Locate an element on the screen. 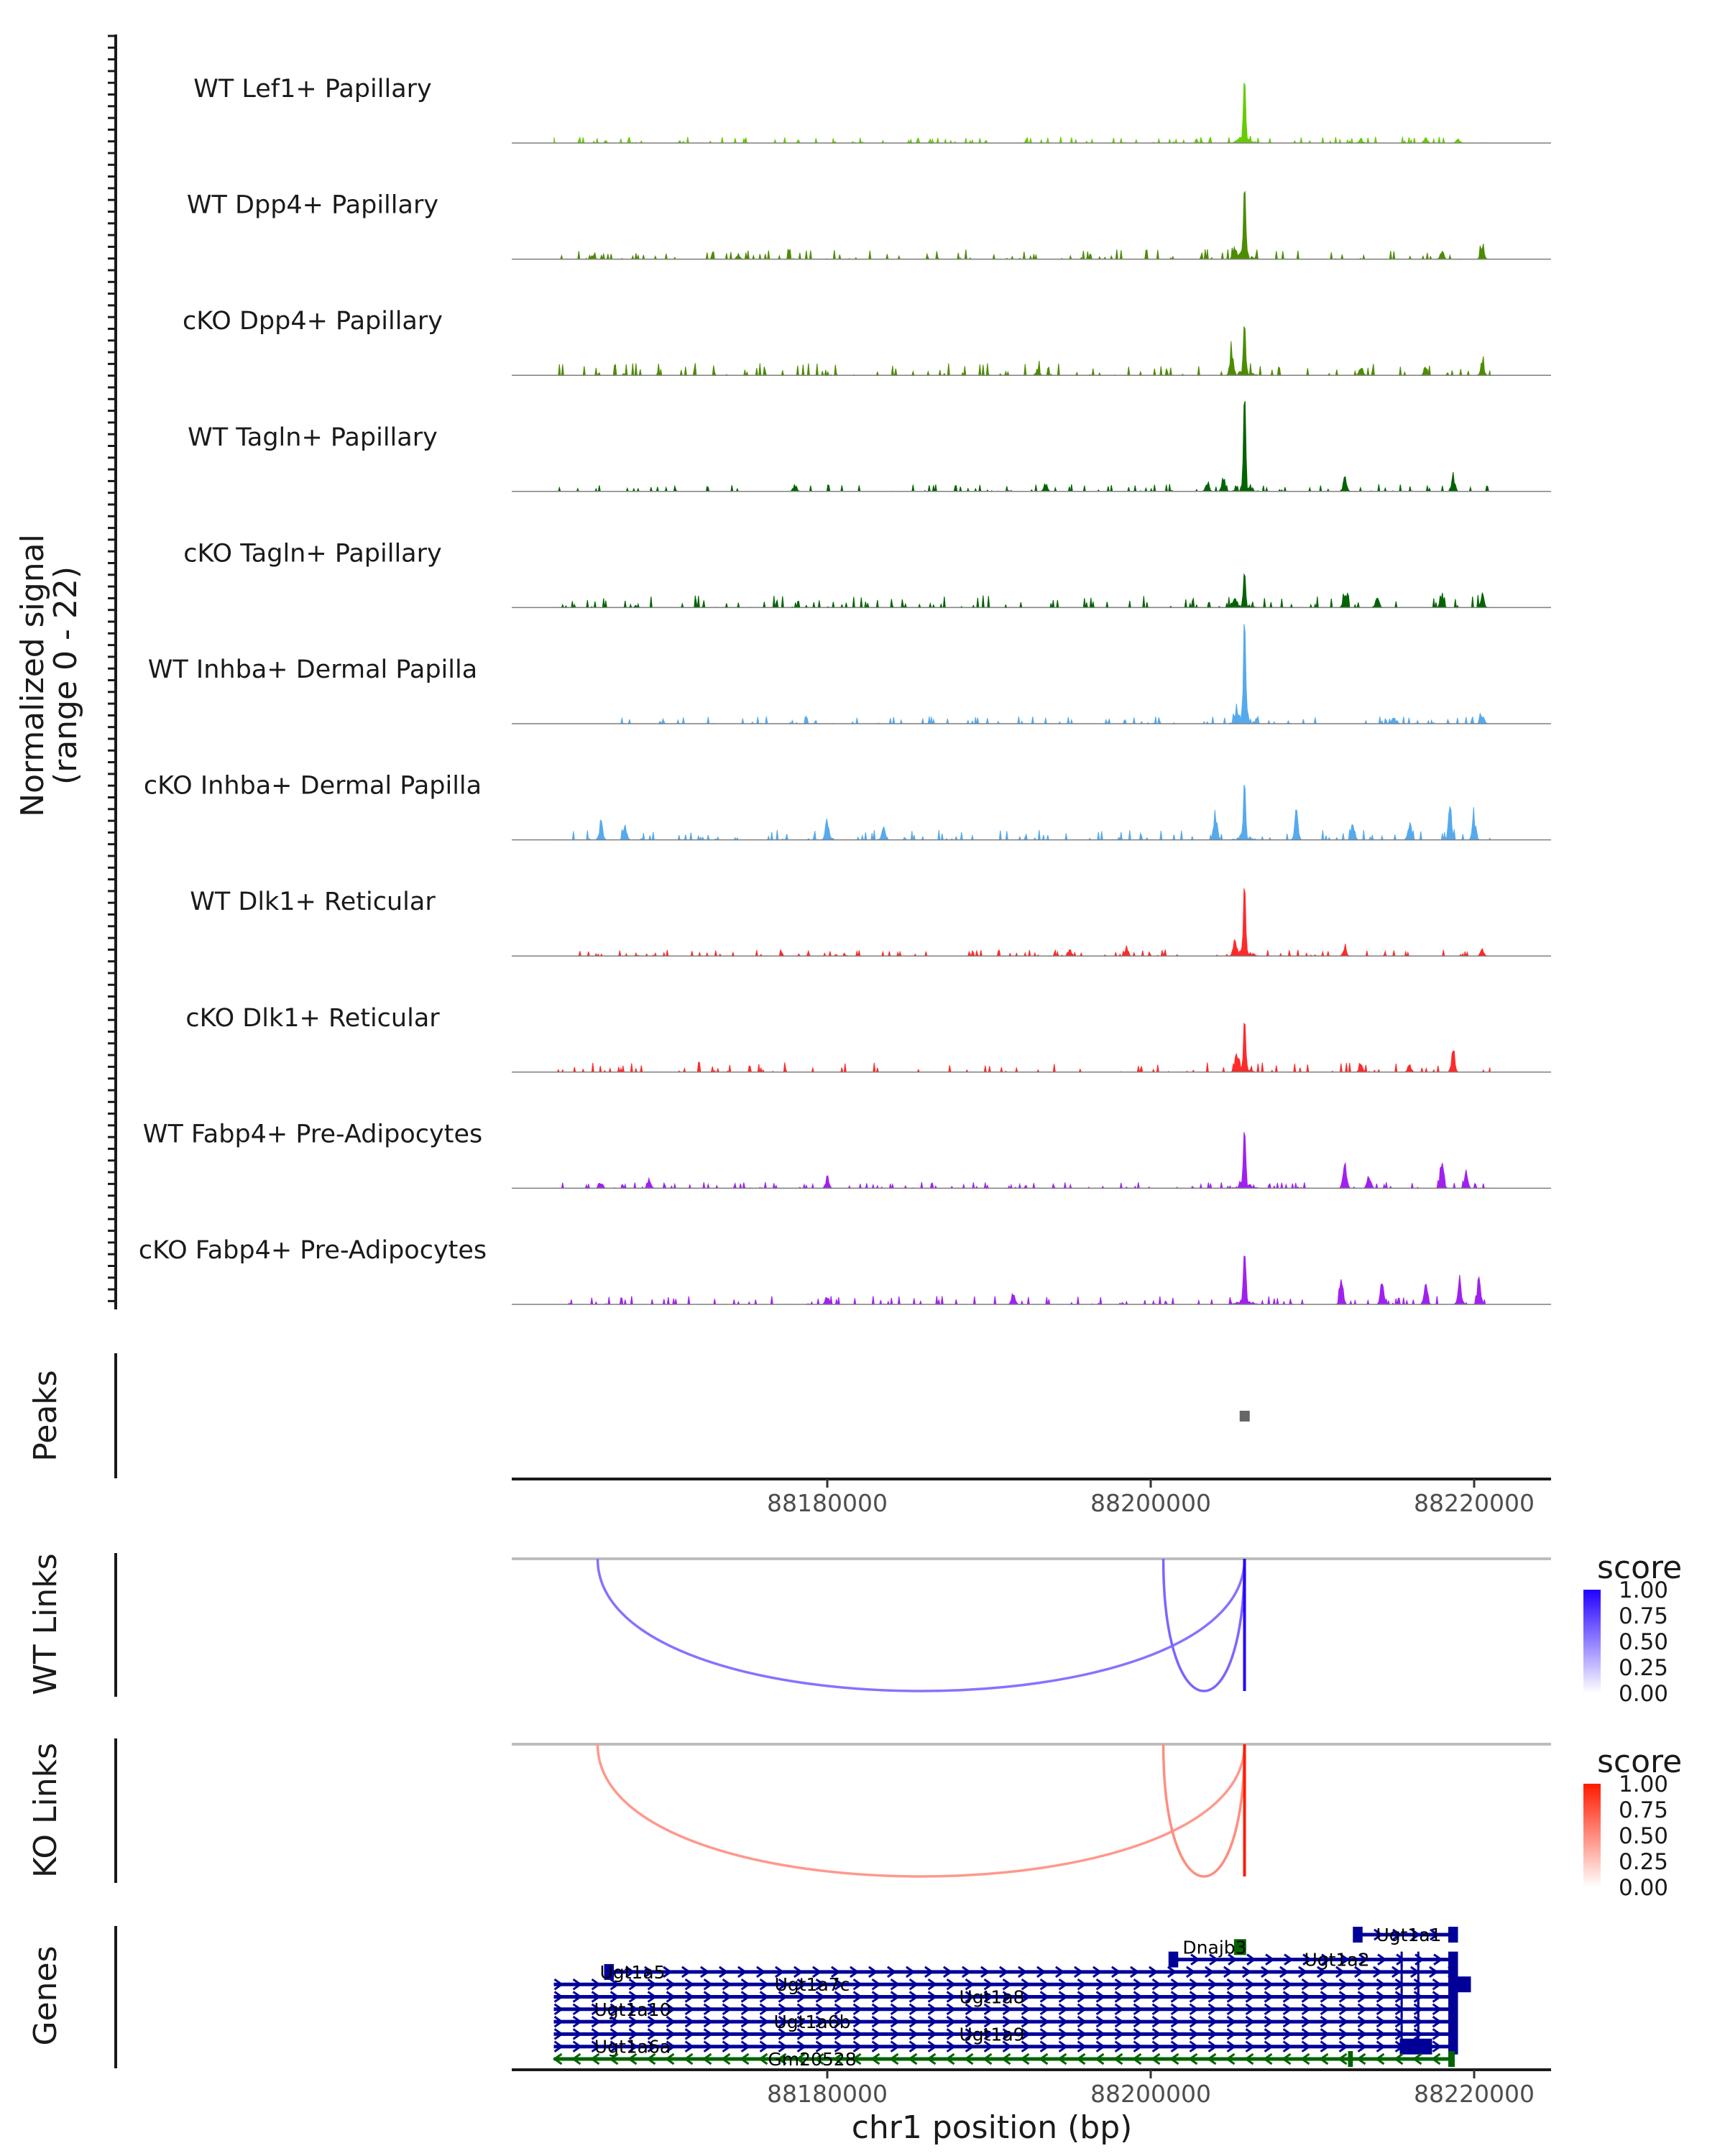 The image size is (1725, 2156). track-label: WT Fabp4+ Pre-Adipocytes is located at coordinates (312, 1134).